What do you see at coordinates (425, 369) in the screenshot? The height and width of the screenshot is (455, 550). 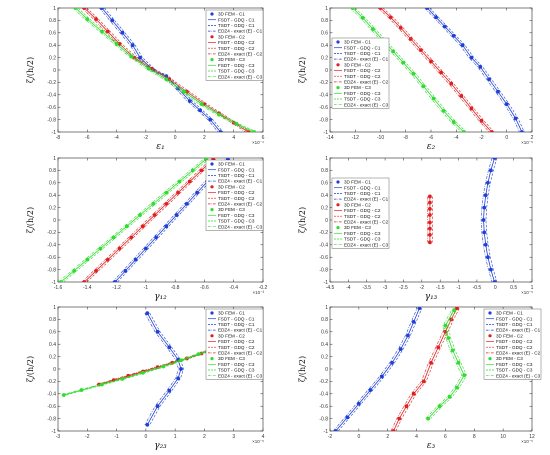 I see `series-line-fsdt` at bounding box center [425, 369].